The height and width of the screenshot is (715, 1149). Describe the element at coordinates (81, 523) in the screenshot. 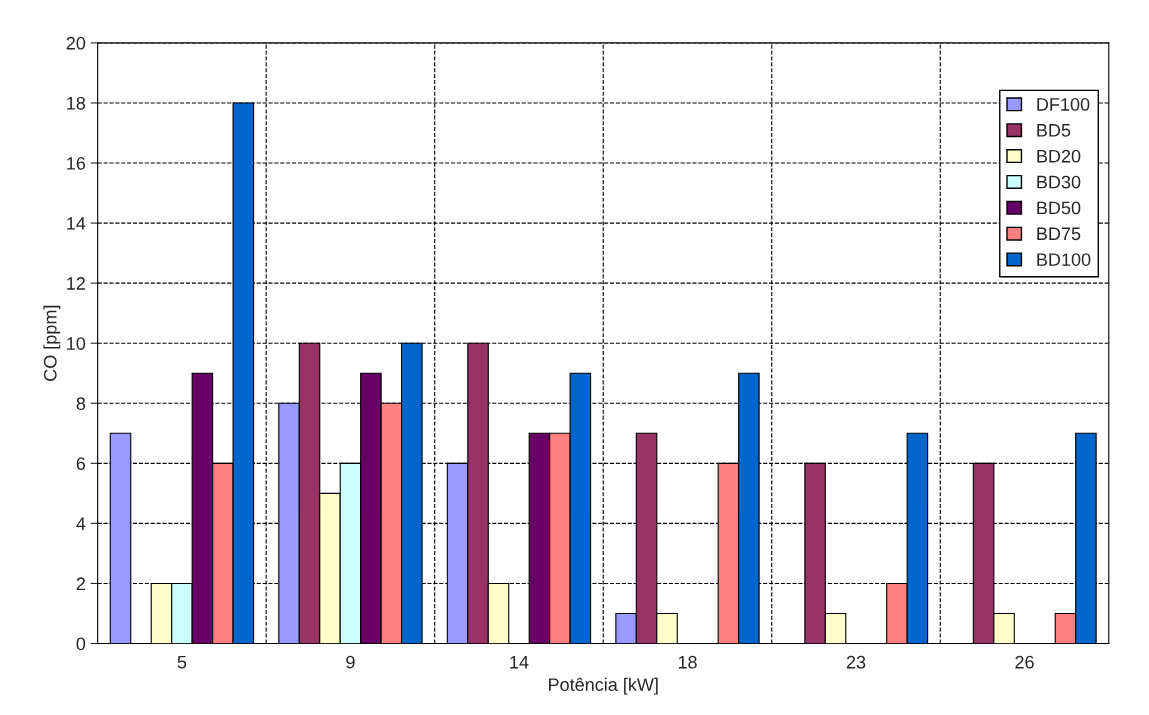

I see `y-tick-label: 4` at that location.